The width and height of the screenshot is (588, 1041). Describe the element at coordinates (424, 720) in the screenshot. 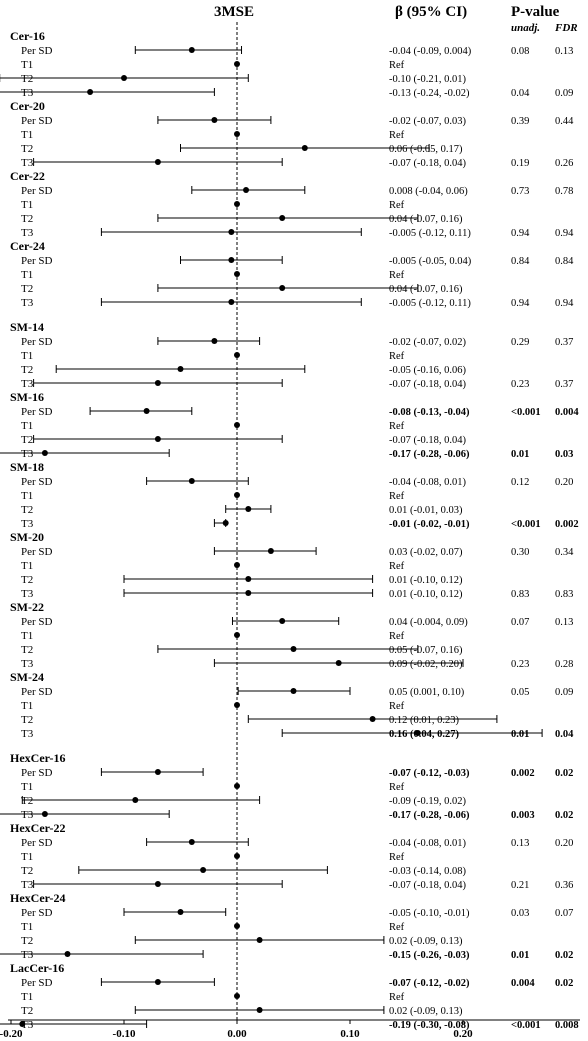

I see `beta-ci-value: 0.12 (0.01, 0.23)` at that location.